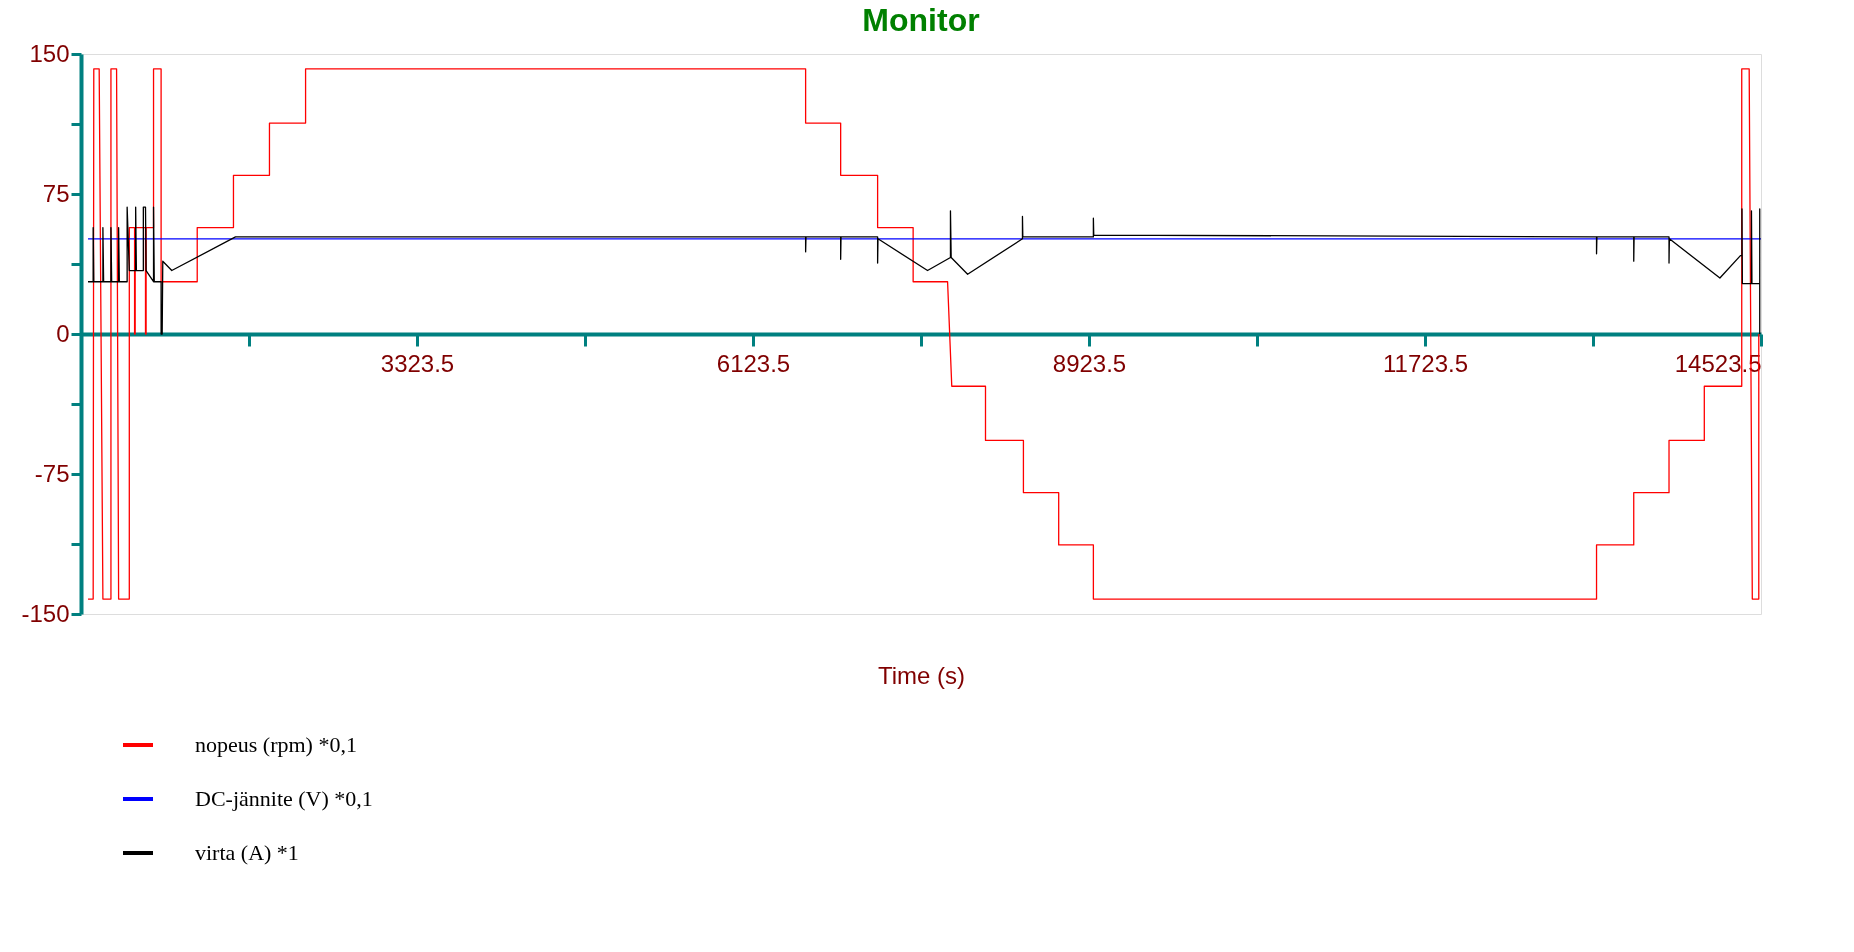  What do you see at coordinates (284, 798) in the screenshot?
I see `legend-label: DC-jännite (V) *0,1` at bounding box center [284, 798].